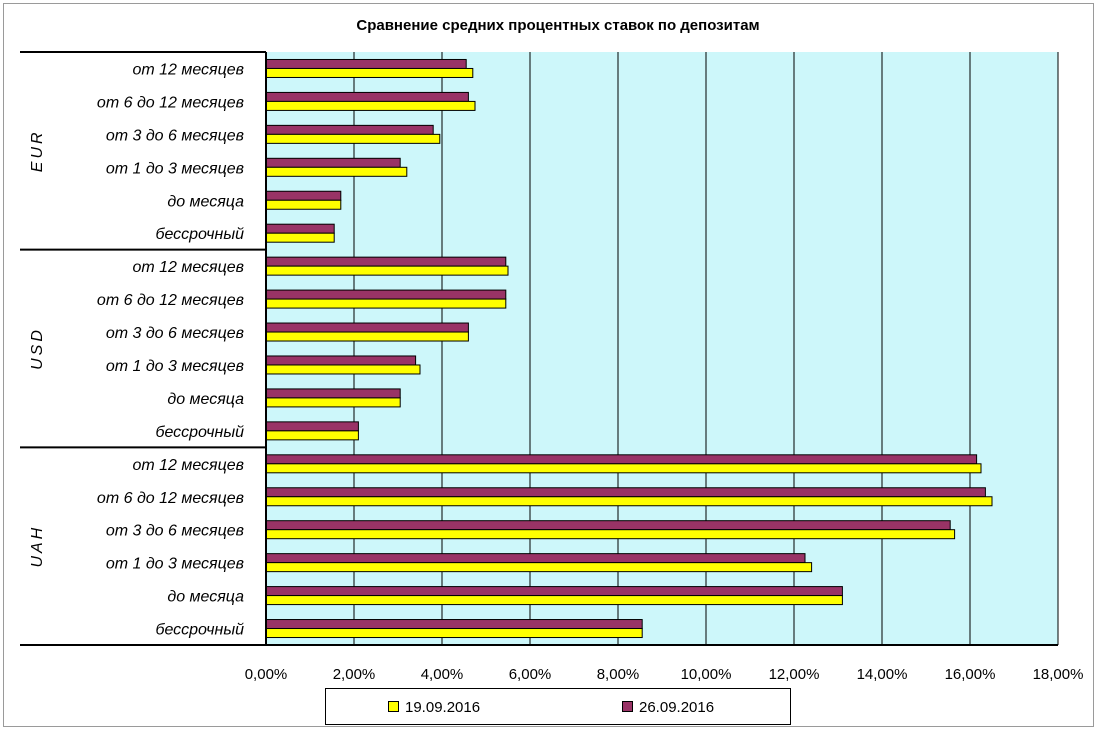 Image resolution: width=1100 pixels, height=733 pixels. What do you see at coordinates (970, 674) in the screenshot?
I see `x-tick-label: 16,00%` at bounding box center [970, 674].